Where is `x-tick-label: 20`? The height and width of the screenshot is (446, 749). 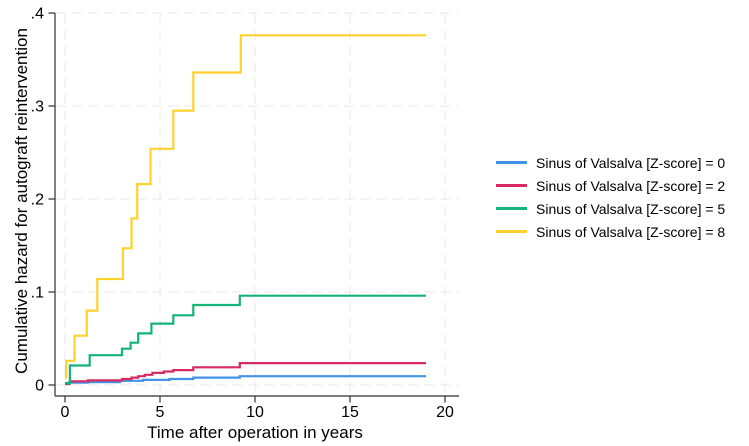 x-tick-label: 20 is located at coordinates (445, 412).